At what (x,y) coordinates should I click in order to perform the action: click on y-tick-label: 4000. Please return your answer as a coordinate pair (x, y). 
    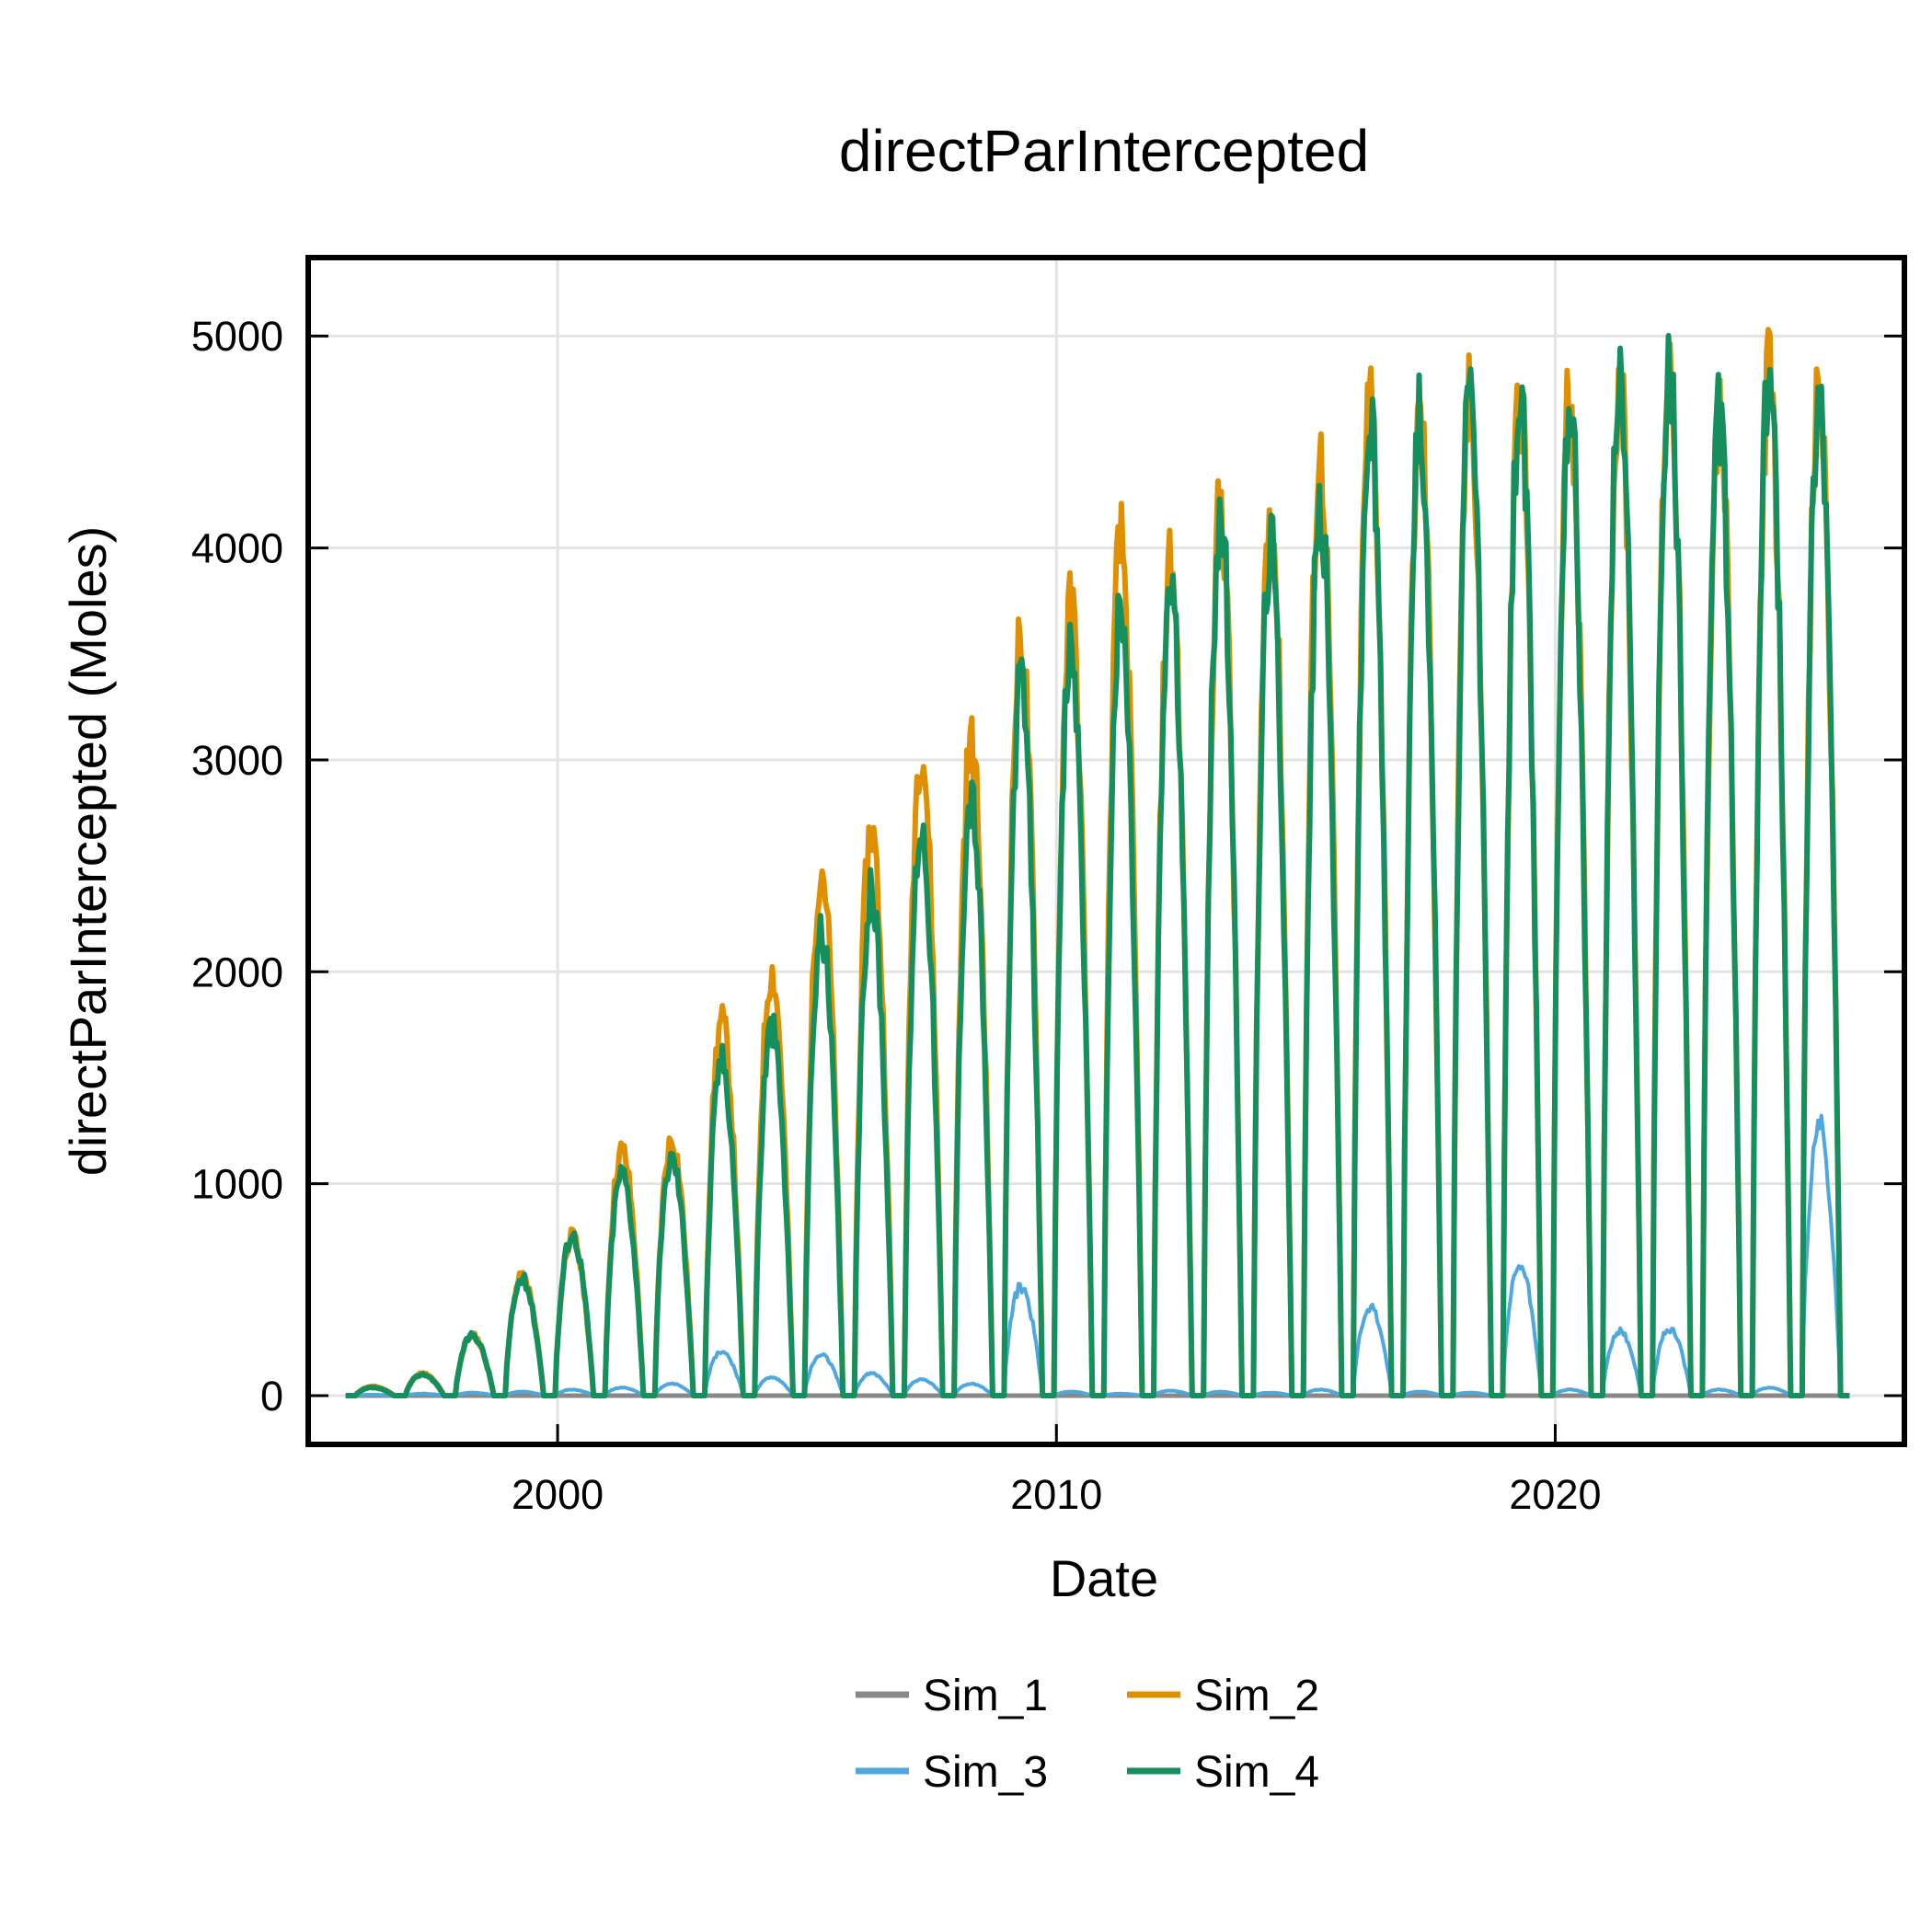
    Looking at the image, I should click on (237, 548).